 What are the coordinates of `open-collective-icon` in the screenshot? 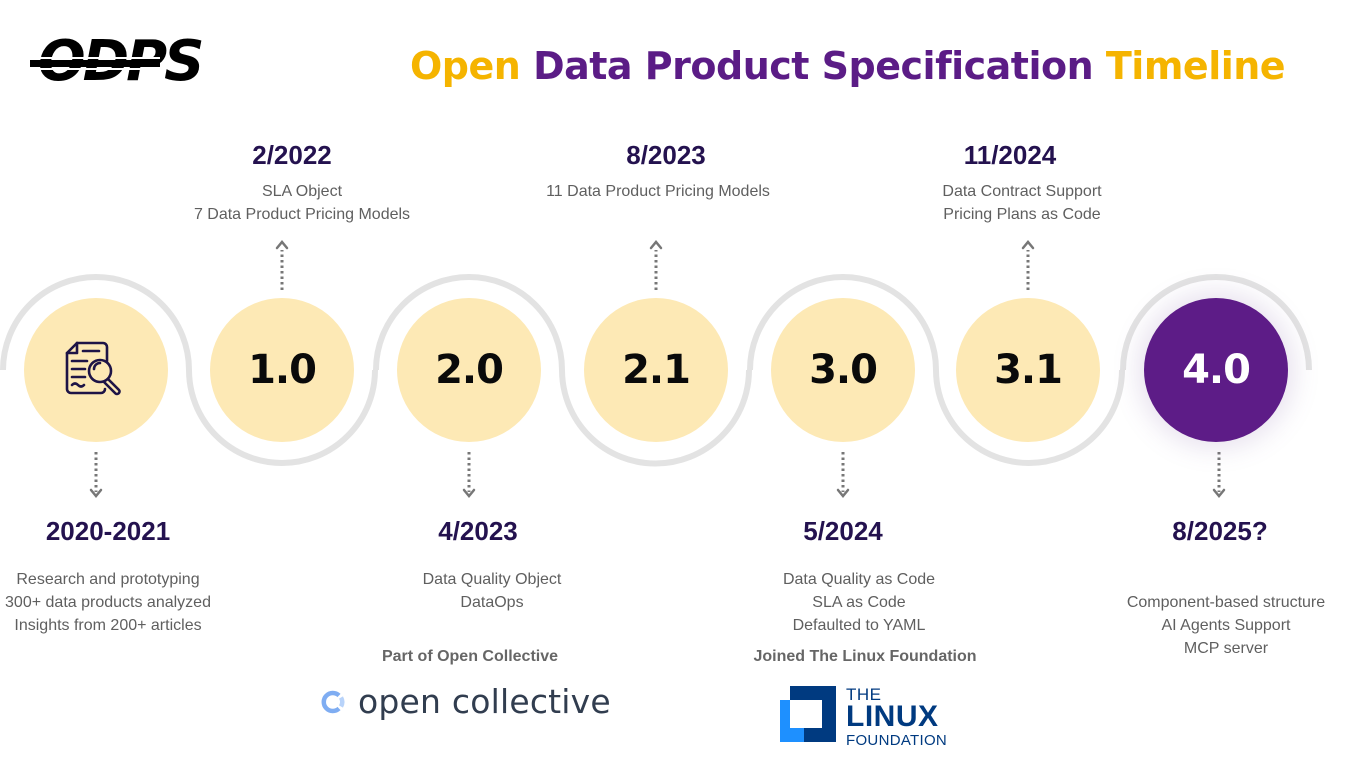 It's located at (333, 701).